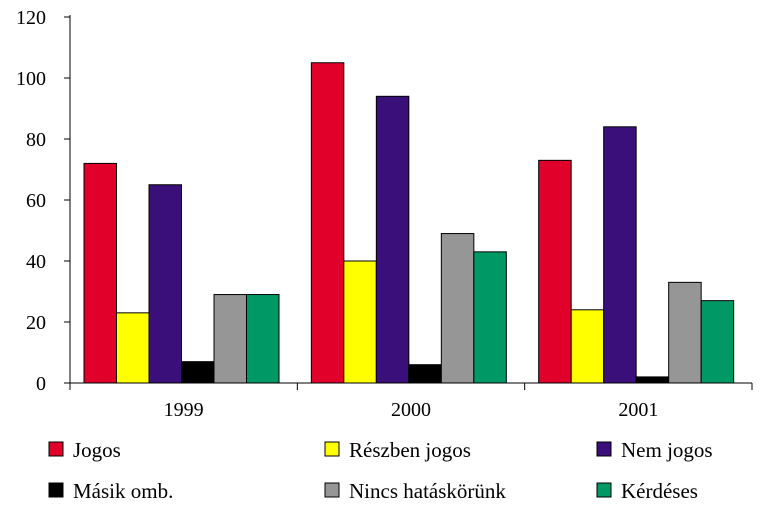 Image resolution: width=767 pixels, height=510 pixels. I want to click on y-tick-label: 0, so click(41, 384).